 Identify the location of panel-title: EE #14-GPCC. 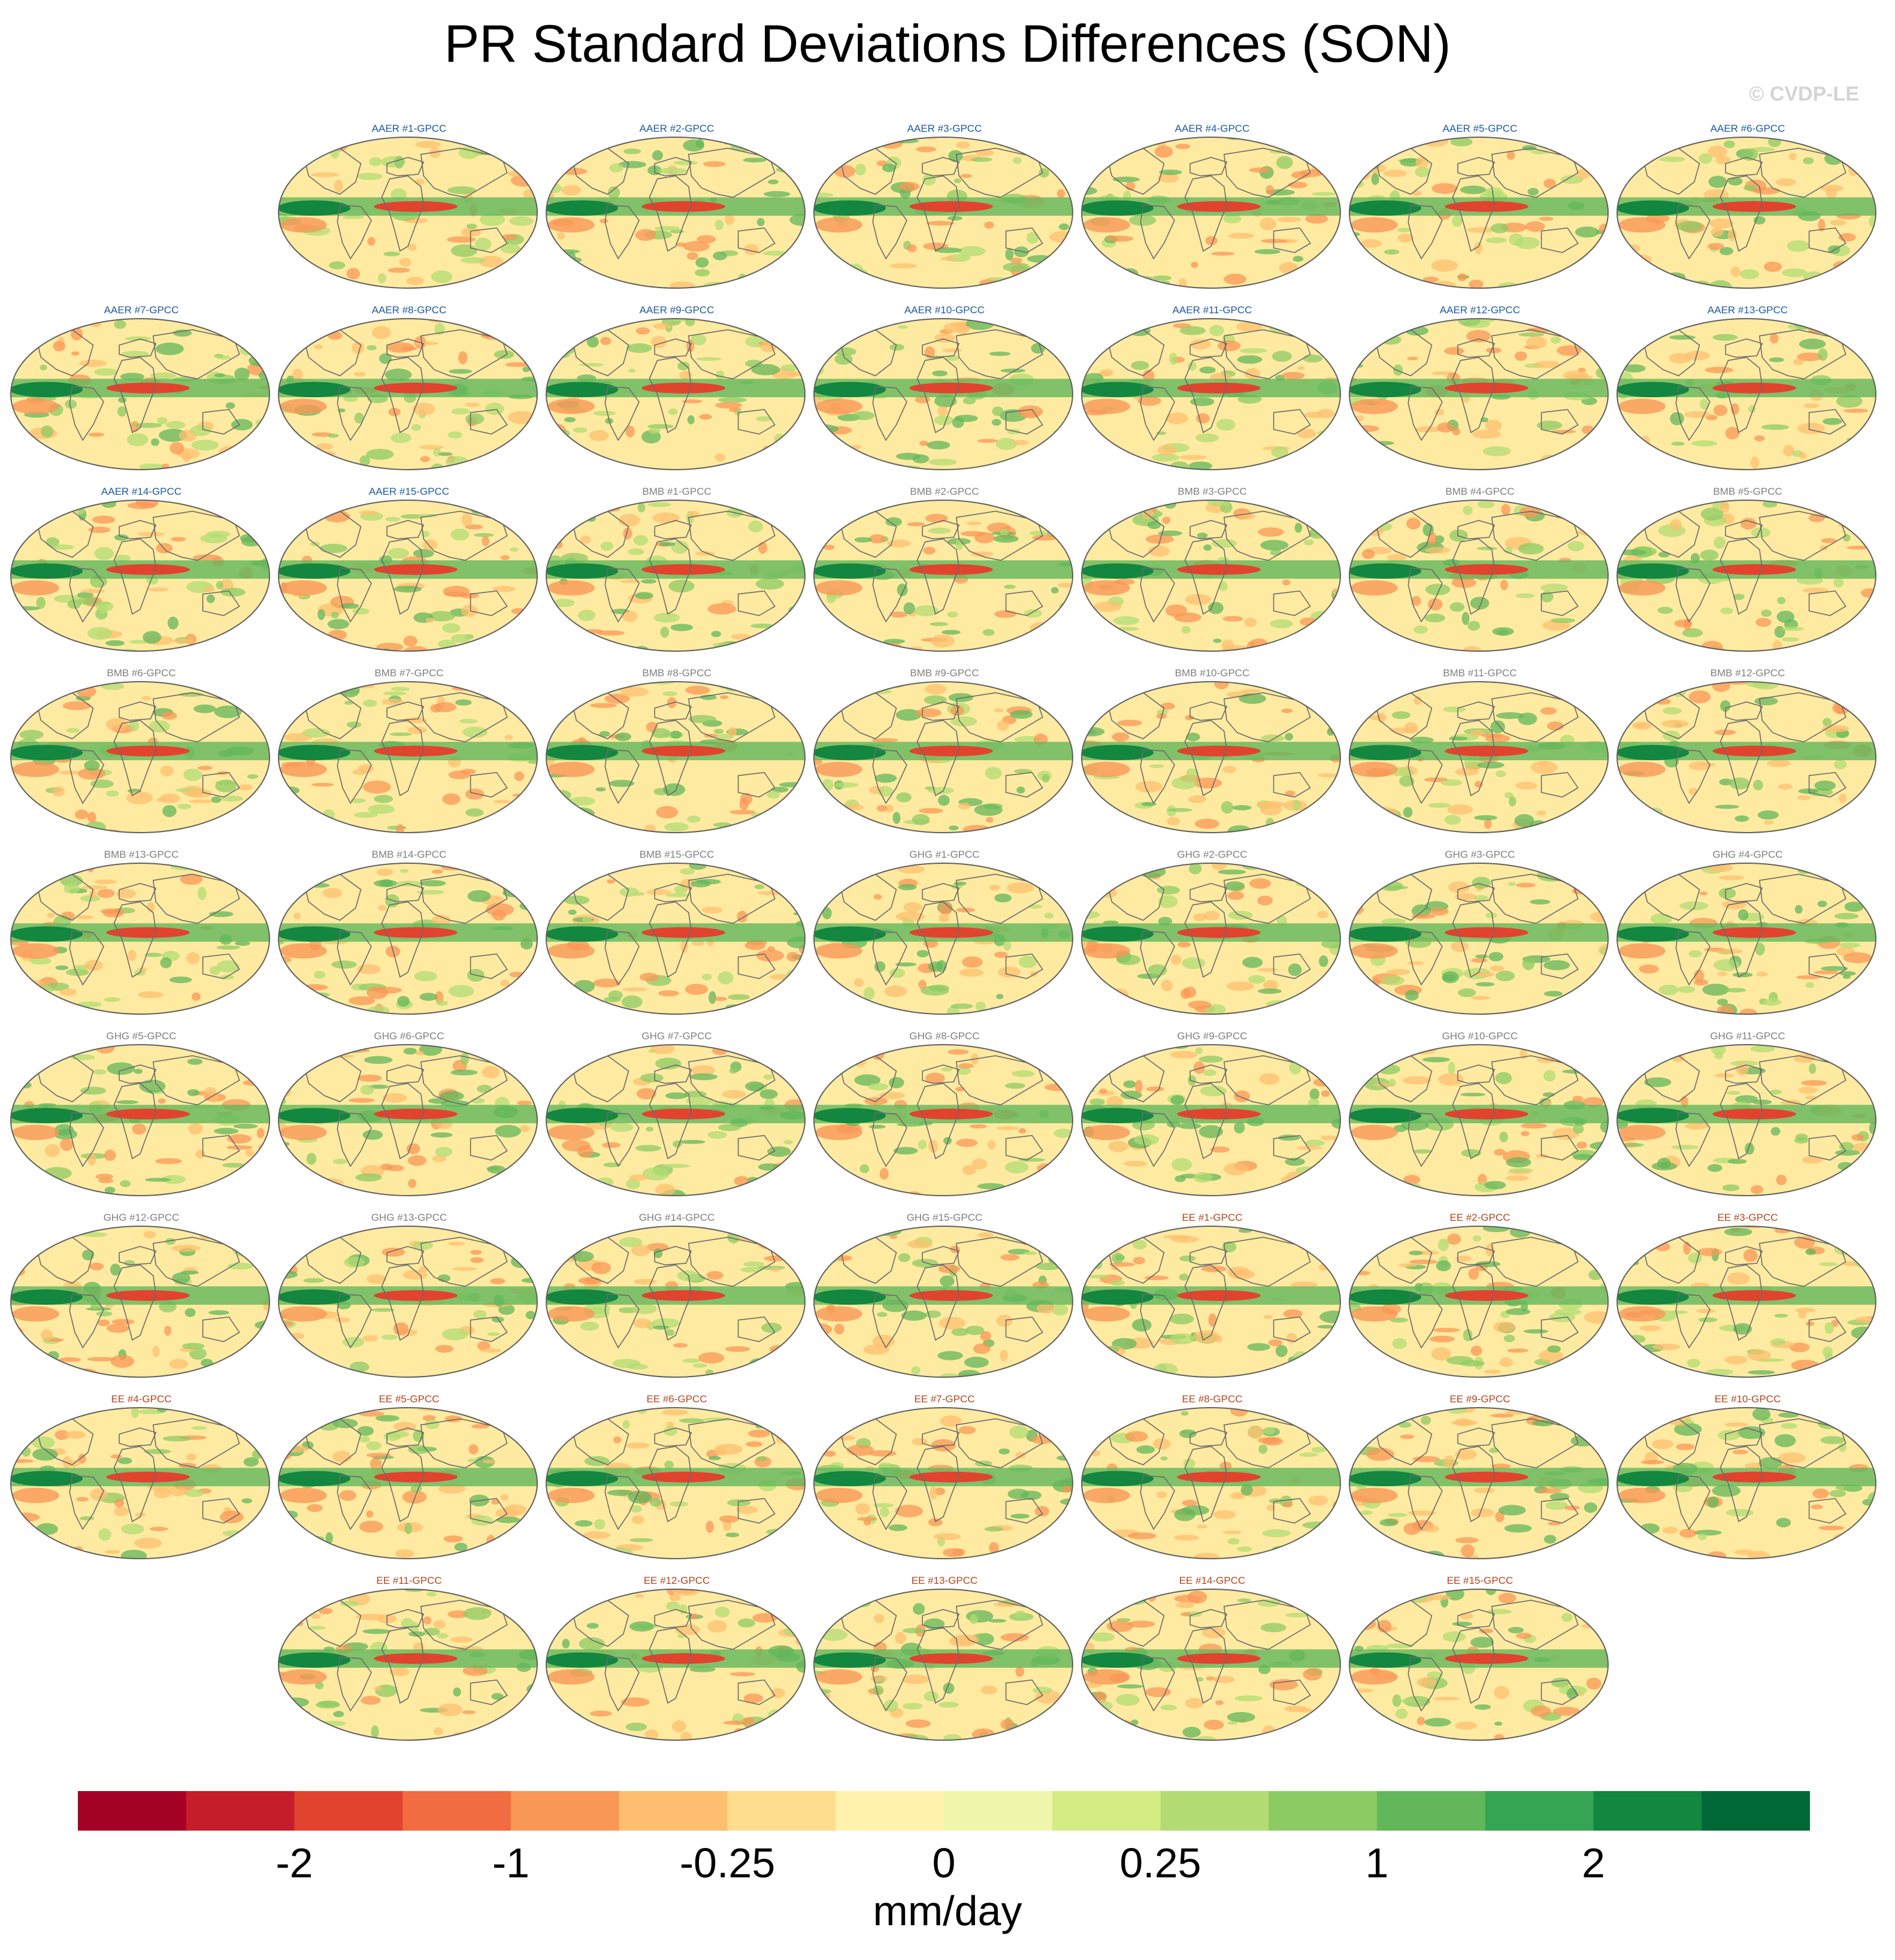
(1212, 1580).